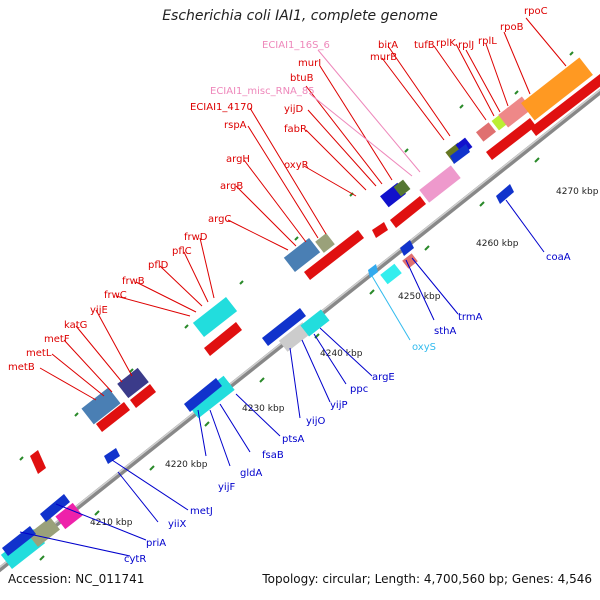  Describe the element at coordinates (221, 107) in the screenshot. I see `gene-label-ECIAI1_4170: ECIAI1_4170` at that location.